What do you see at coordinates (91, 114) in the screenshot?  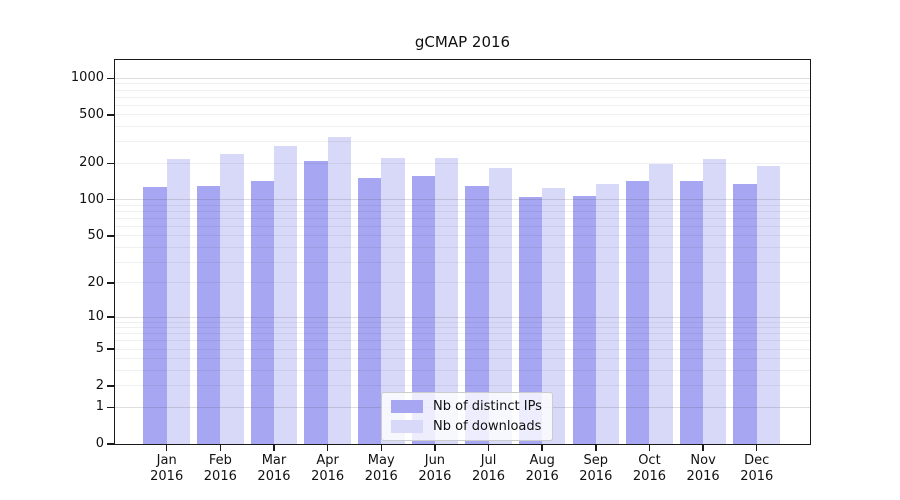 I see `y-tick-label: 500` at bounding box center [91, 114].